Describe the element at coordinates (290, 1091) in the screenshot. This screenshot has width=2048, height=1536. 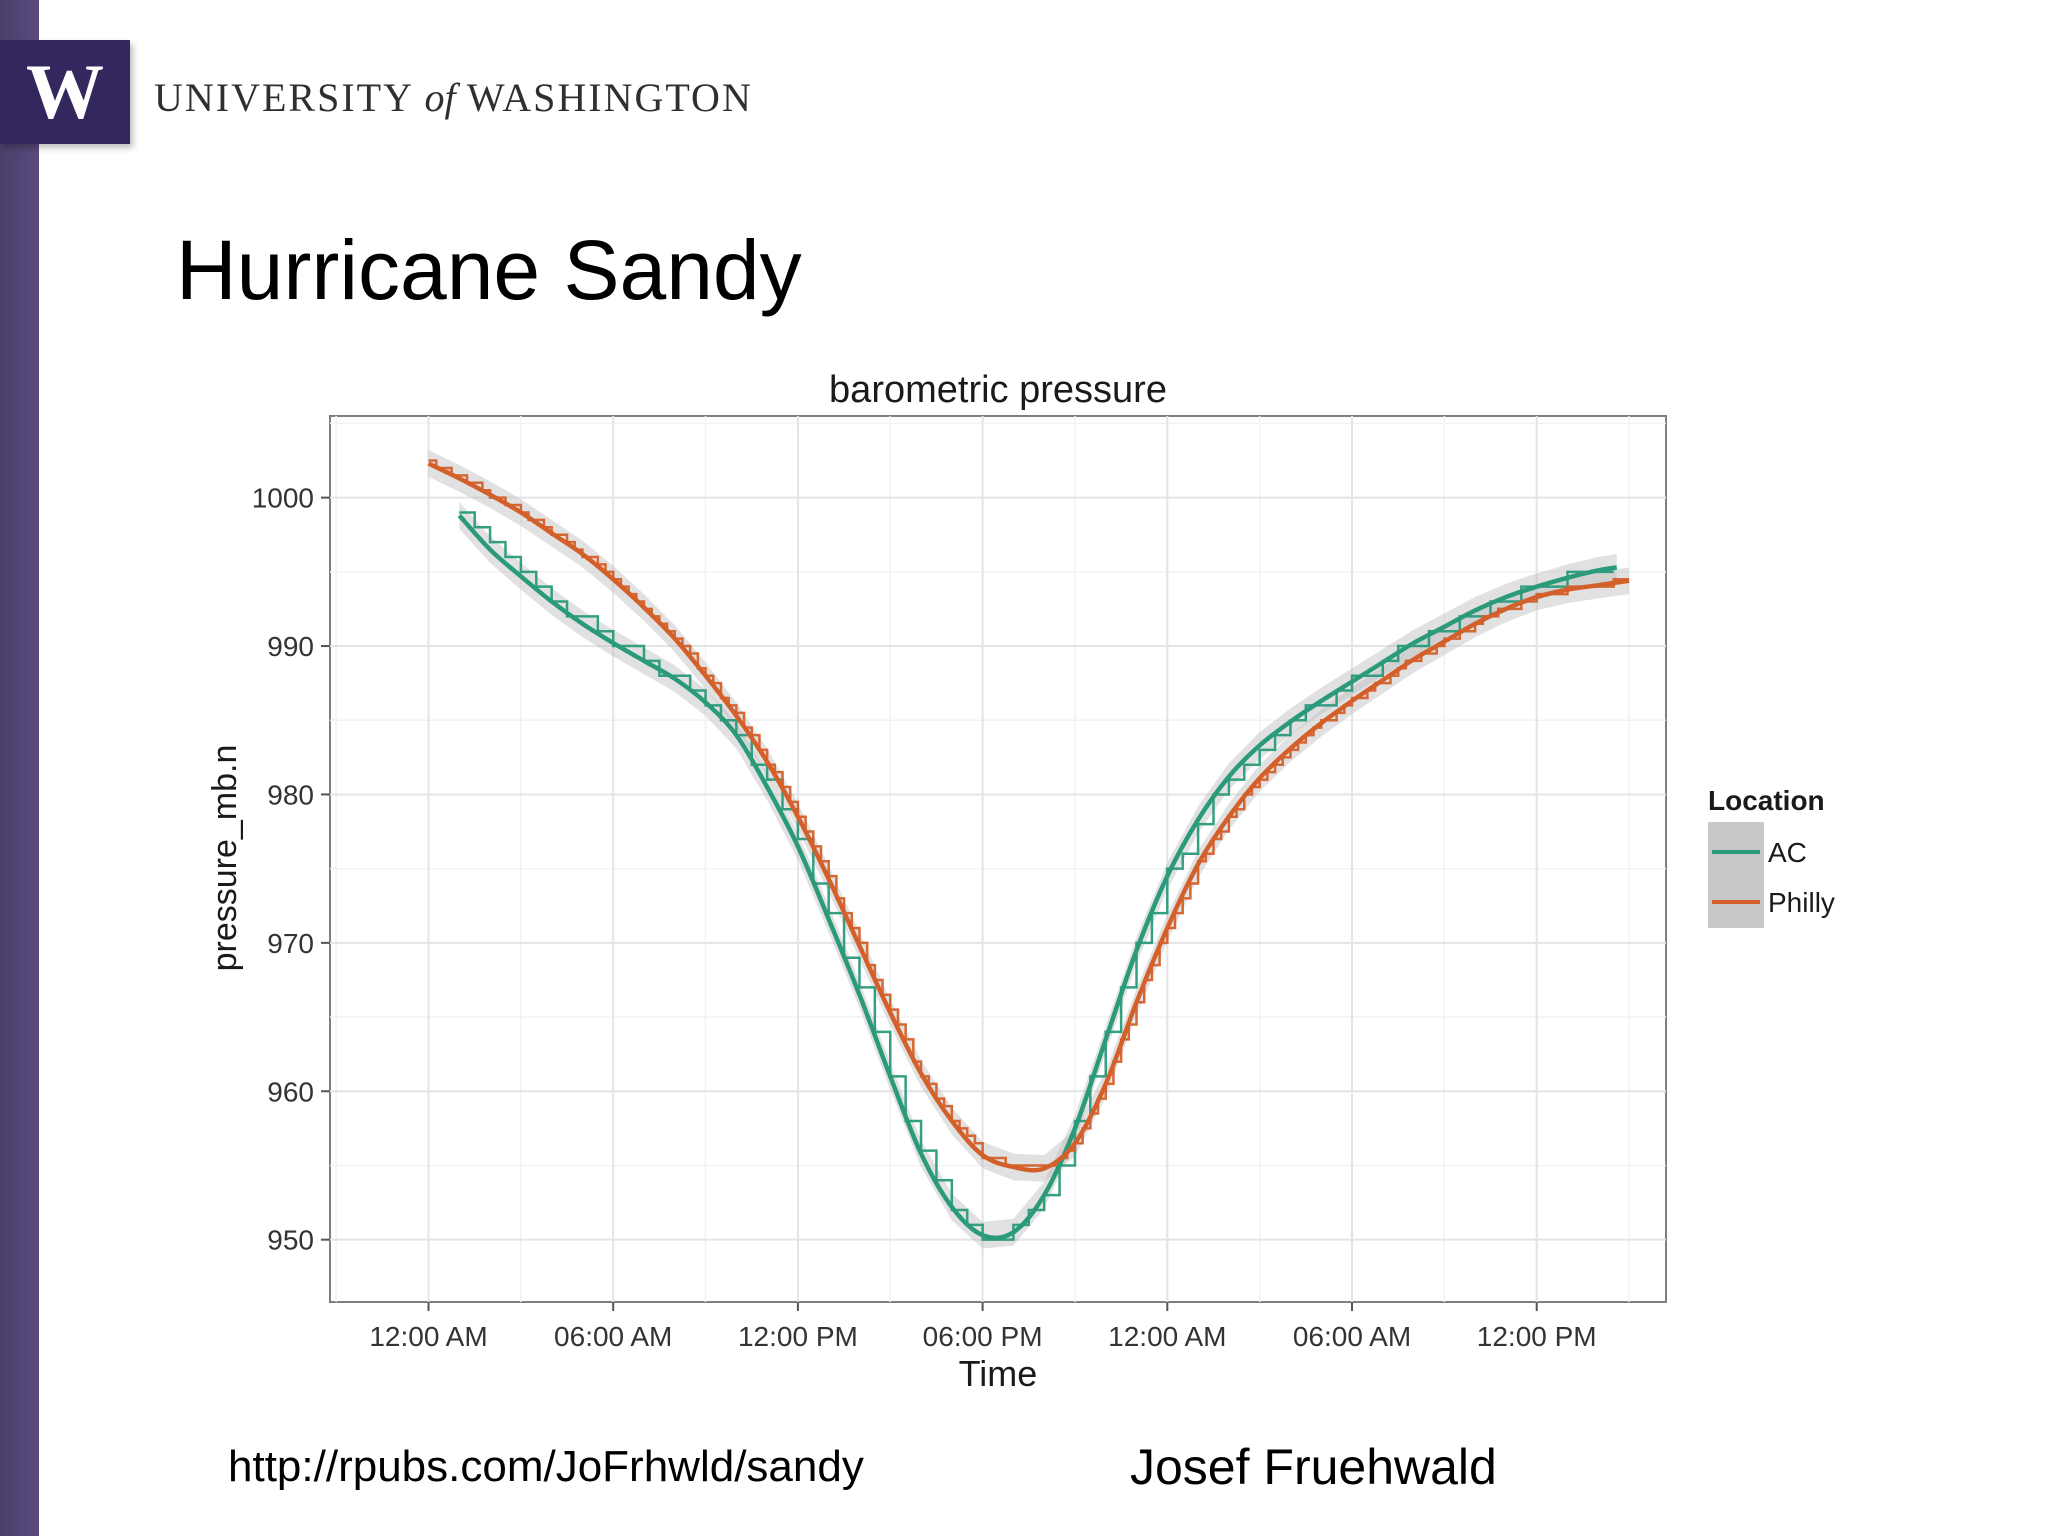
I see `y-tick-label: 960` at that location.